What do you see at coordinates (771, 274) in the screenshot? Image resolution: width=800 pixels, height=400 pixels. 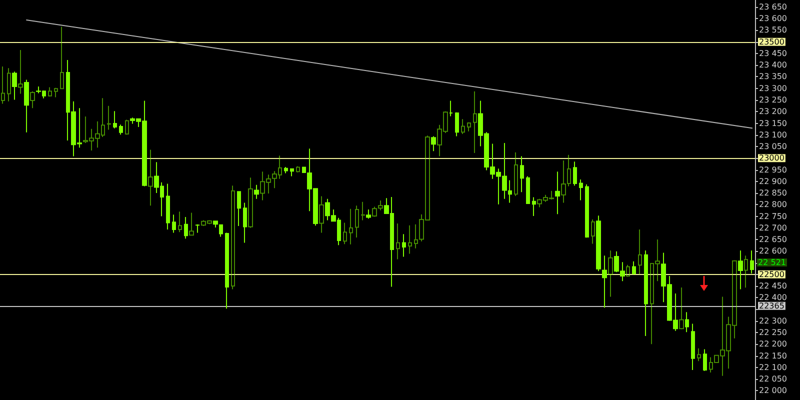 I see `ref-line-label: 22500` at bounding box center [771, 274].